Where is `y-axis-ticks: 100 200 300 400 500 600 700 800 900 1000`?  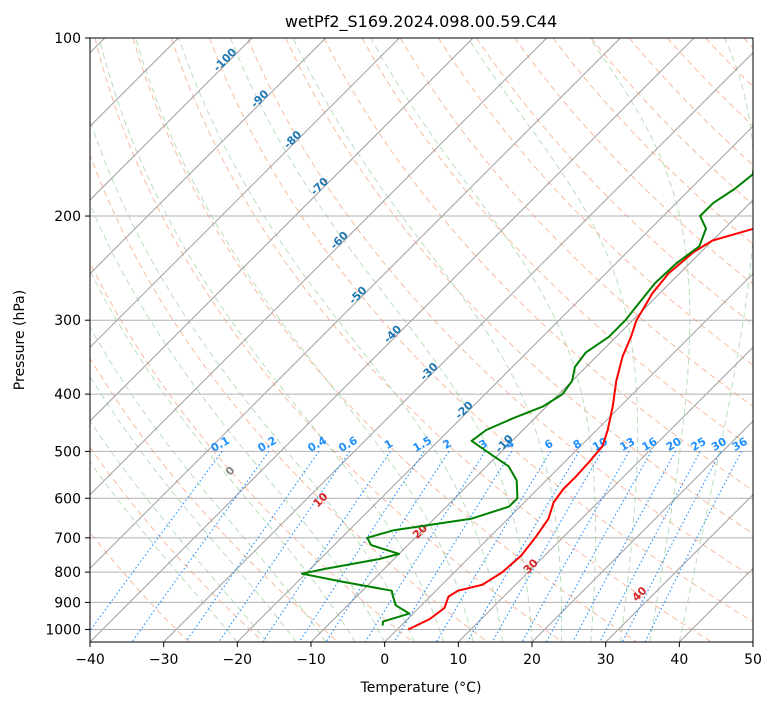
y-axis-ticks: 100 200 300 400 500 600 700 800 900 1000 is located at coordinates (67, 334).